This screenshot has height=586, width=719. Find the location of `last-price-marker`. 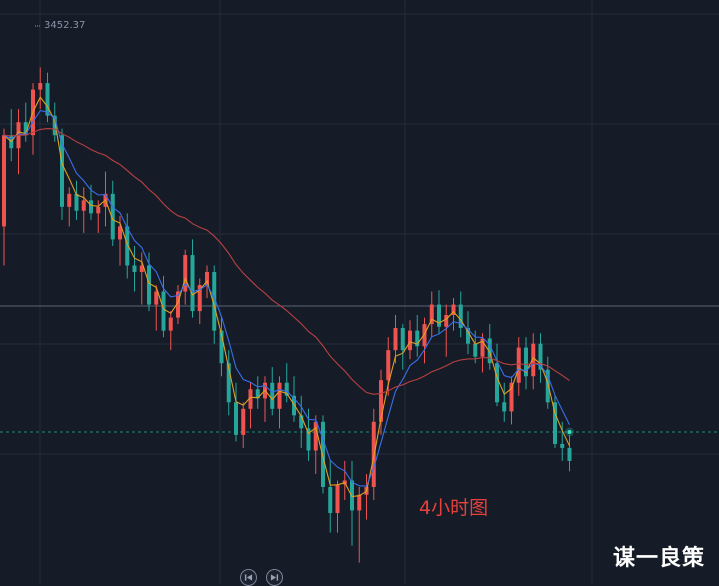

last-price-marker is located at coordinates (569, 432).